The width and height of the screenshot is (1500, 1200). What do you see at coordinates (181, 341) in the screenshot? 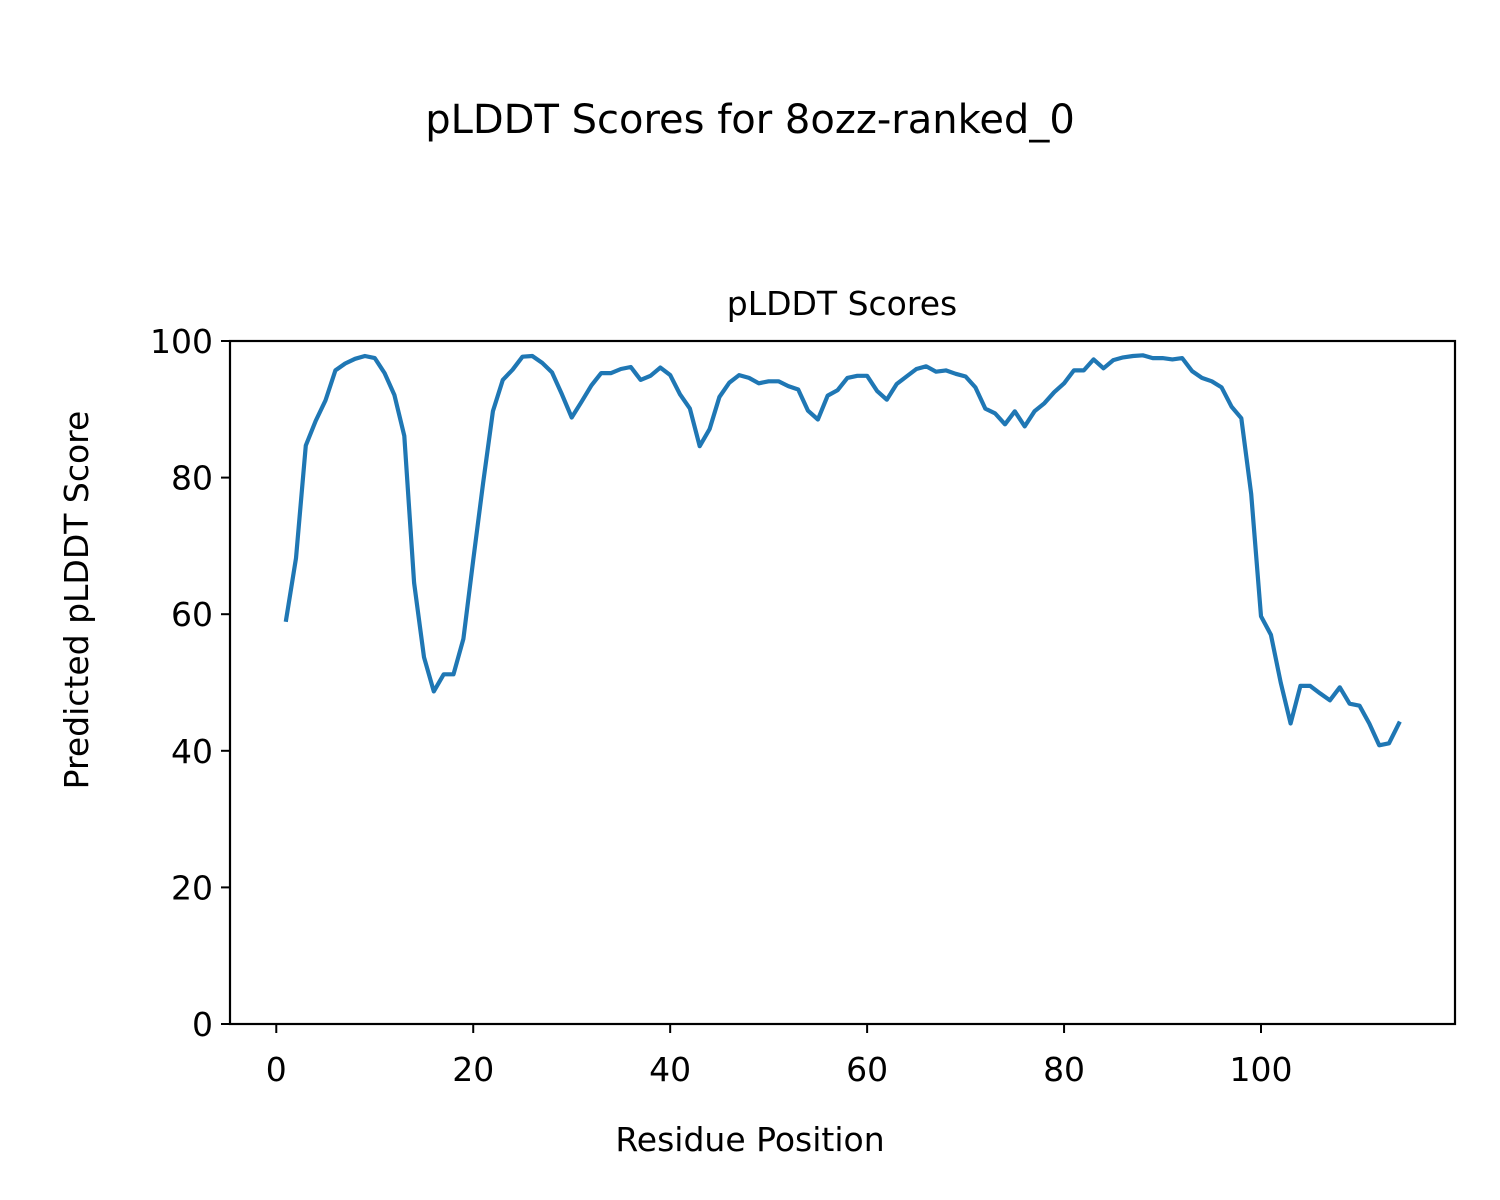
I see `y-tick-label: 100` at bounding box center [181, 341].